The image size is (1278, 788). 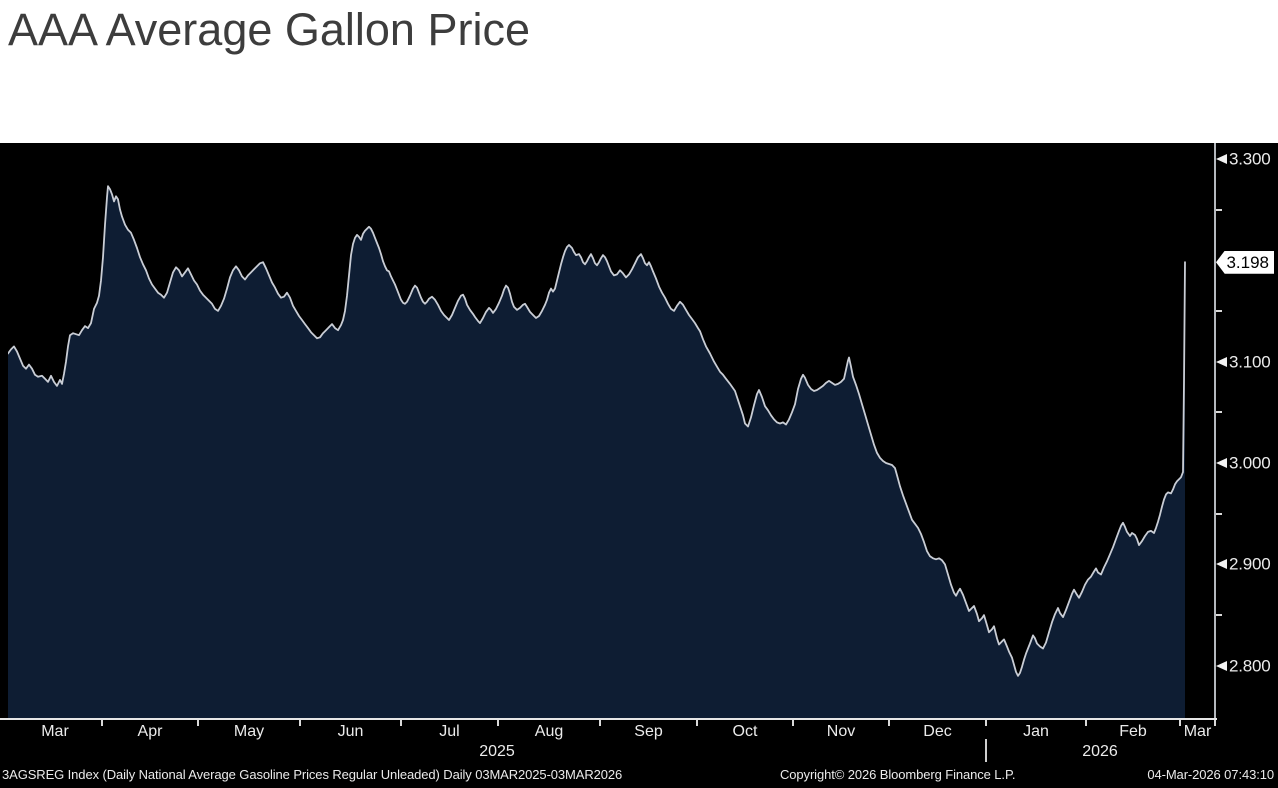 What do you see at coordinates (608, 719) in the screenshot?
I see `x-axis-line` at bounding box center [608, 719].